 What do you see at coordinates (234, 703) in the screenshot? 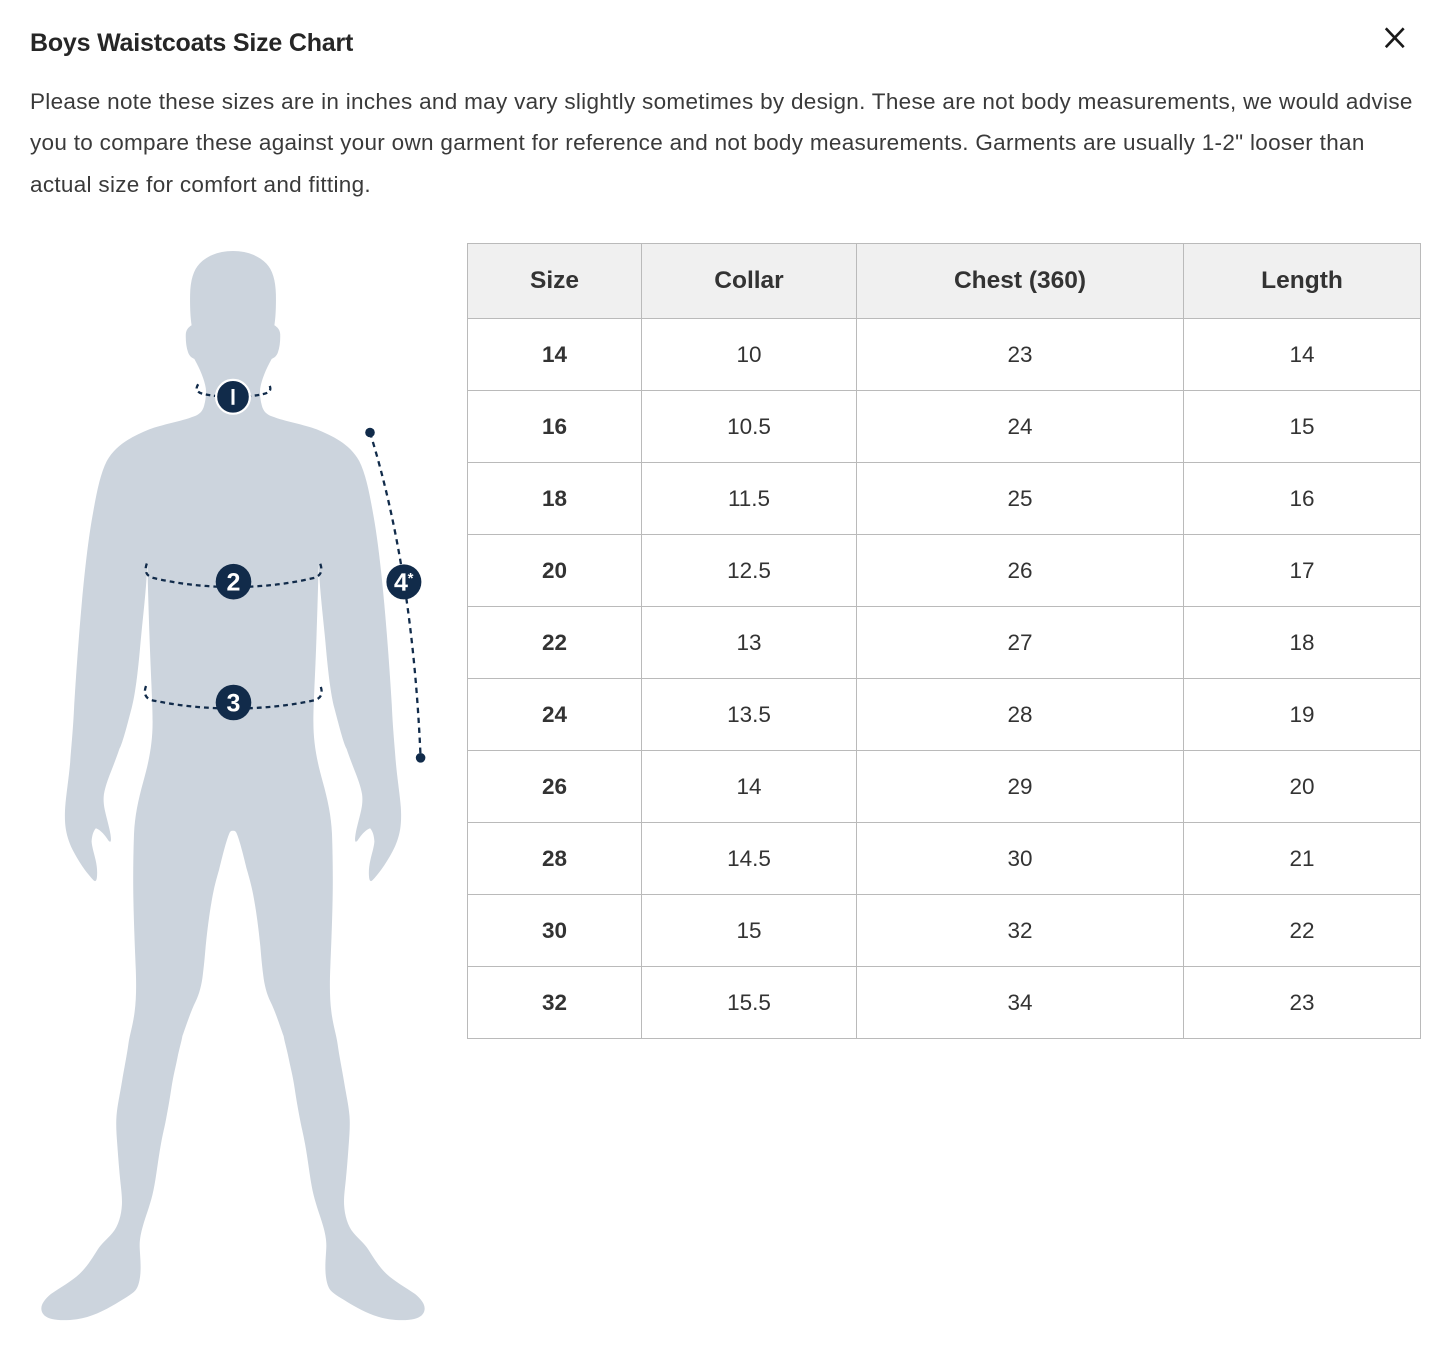
I see `svg-text: 3` at bounding box center [234, 703].